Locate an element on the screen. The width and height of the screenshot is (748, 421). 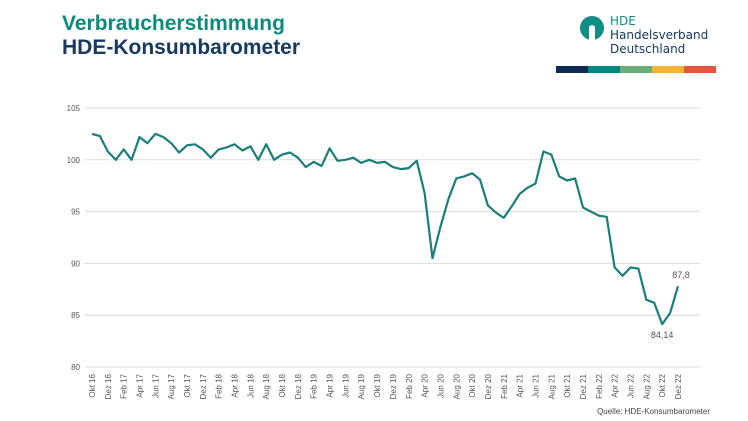
source-note: Quelle: HDE-Konsumbarometer is located at coordinates (653, 411).